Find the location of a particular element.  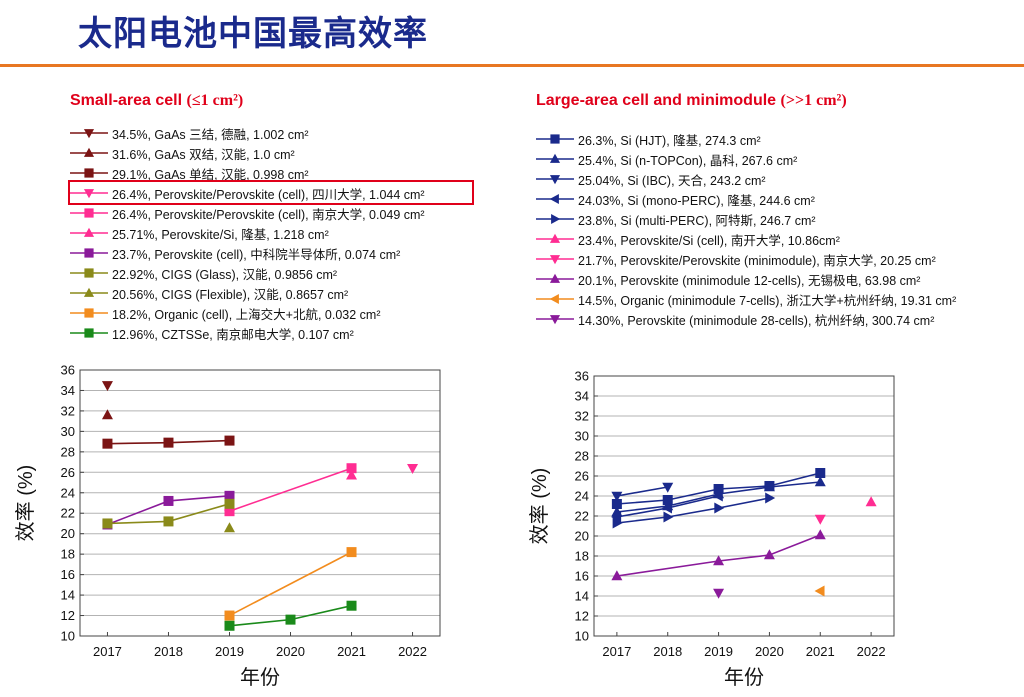

highlight-box is located at coordinates (271, 192).